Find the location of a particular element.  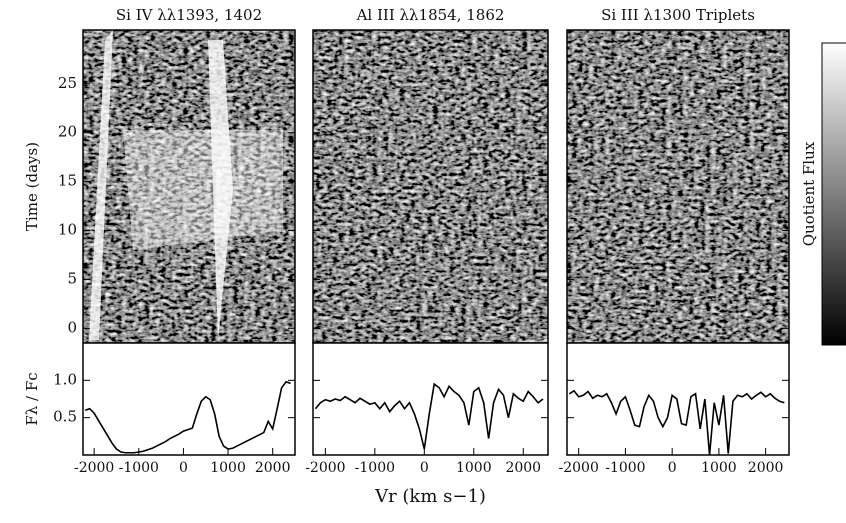

colorbar-label: Quotient Flux is located at coordinates (809, 193).